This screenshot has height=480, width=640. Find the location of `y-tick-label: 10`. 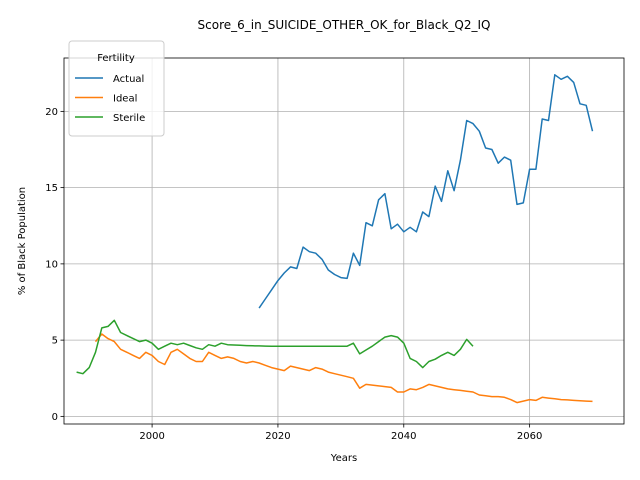

y-tick-label: 10 is located at coordinates (51, 264).